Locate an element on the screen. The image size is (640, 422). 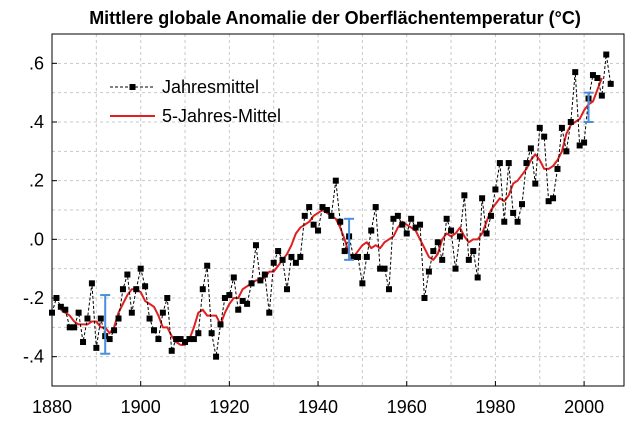
y-tick-label: .2 is located at coordinates (36, 181).